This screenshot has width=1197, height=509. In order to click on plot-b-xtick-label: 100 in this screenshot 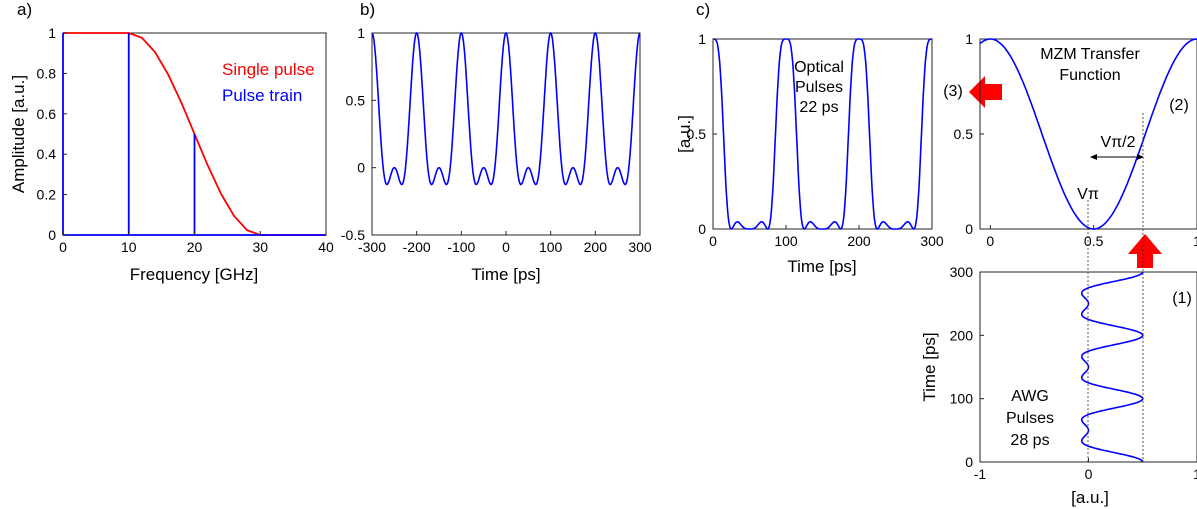, I will do `click(551, 247)`.